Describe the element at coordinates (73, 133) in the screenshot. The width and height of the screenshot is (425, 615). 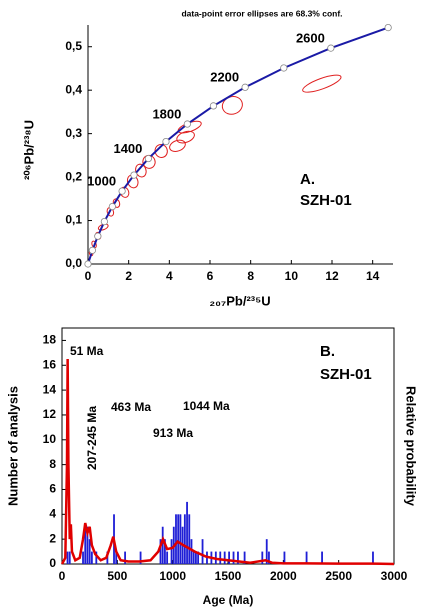
I see `y-tick-label: 0,3` at that location.